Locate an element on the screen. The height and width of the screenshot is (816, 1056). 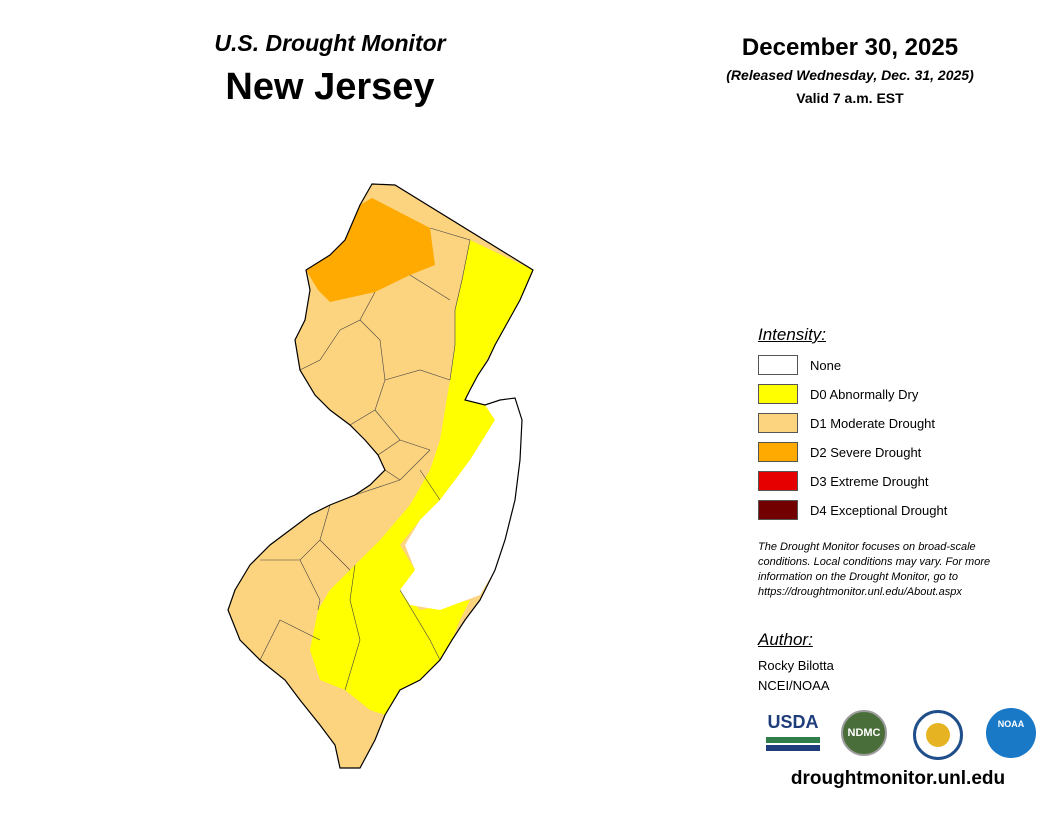
legend-title: Intensity: is located at coordinates (792, 334).